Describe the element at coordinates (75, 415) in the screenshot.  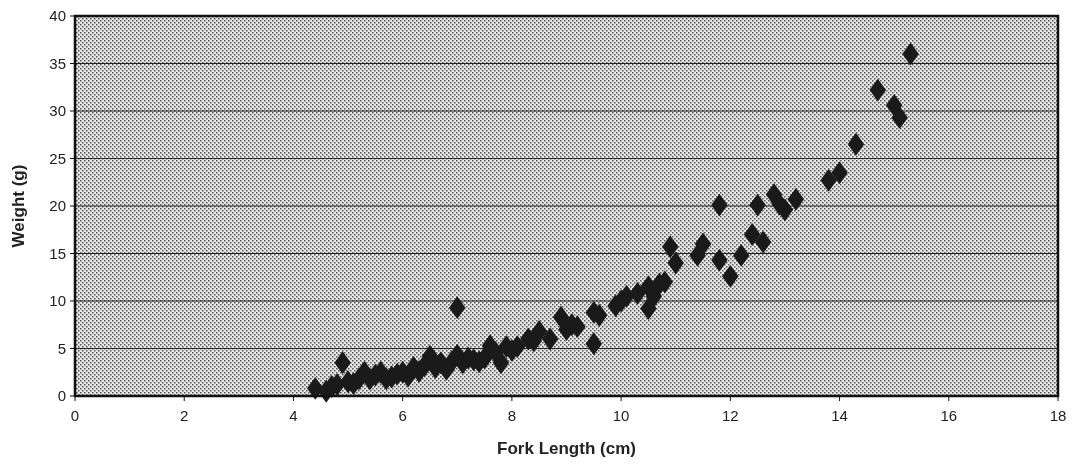
I see `x-tick-label: 0` at that location.